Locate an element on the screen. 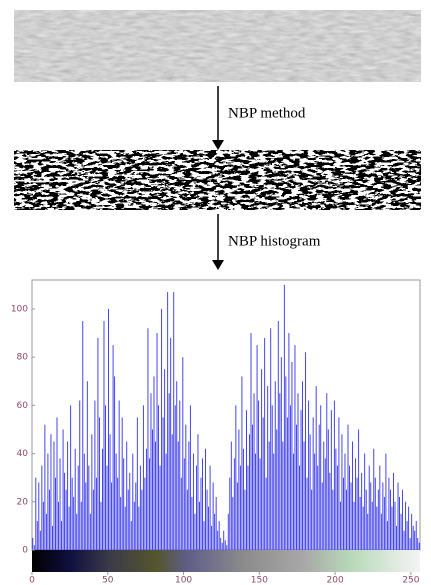  y-tick-label: 20 is located at coordinates (23, 502).